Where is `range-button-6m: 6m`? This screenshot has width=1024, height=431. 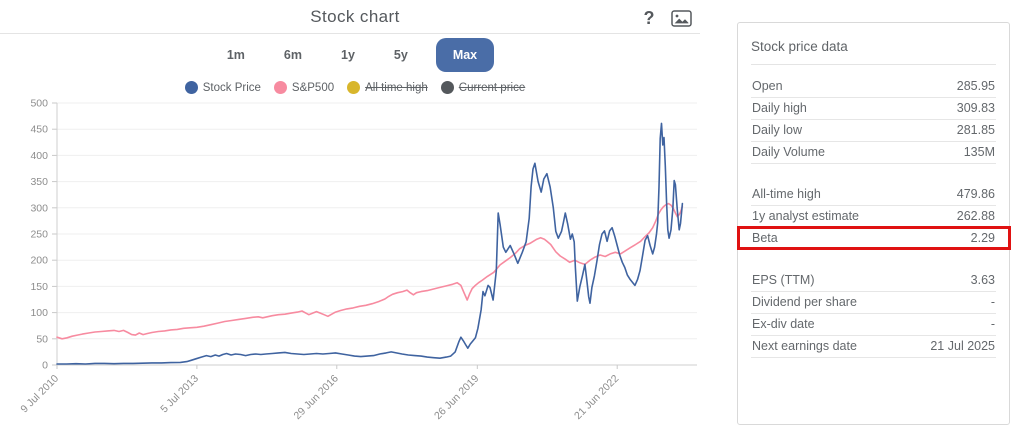
range-button-6m: 6m is located at coordinates (293, 55).